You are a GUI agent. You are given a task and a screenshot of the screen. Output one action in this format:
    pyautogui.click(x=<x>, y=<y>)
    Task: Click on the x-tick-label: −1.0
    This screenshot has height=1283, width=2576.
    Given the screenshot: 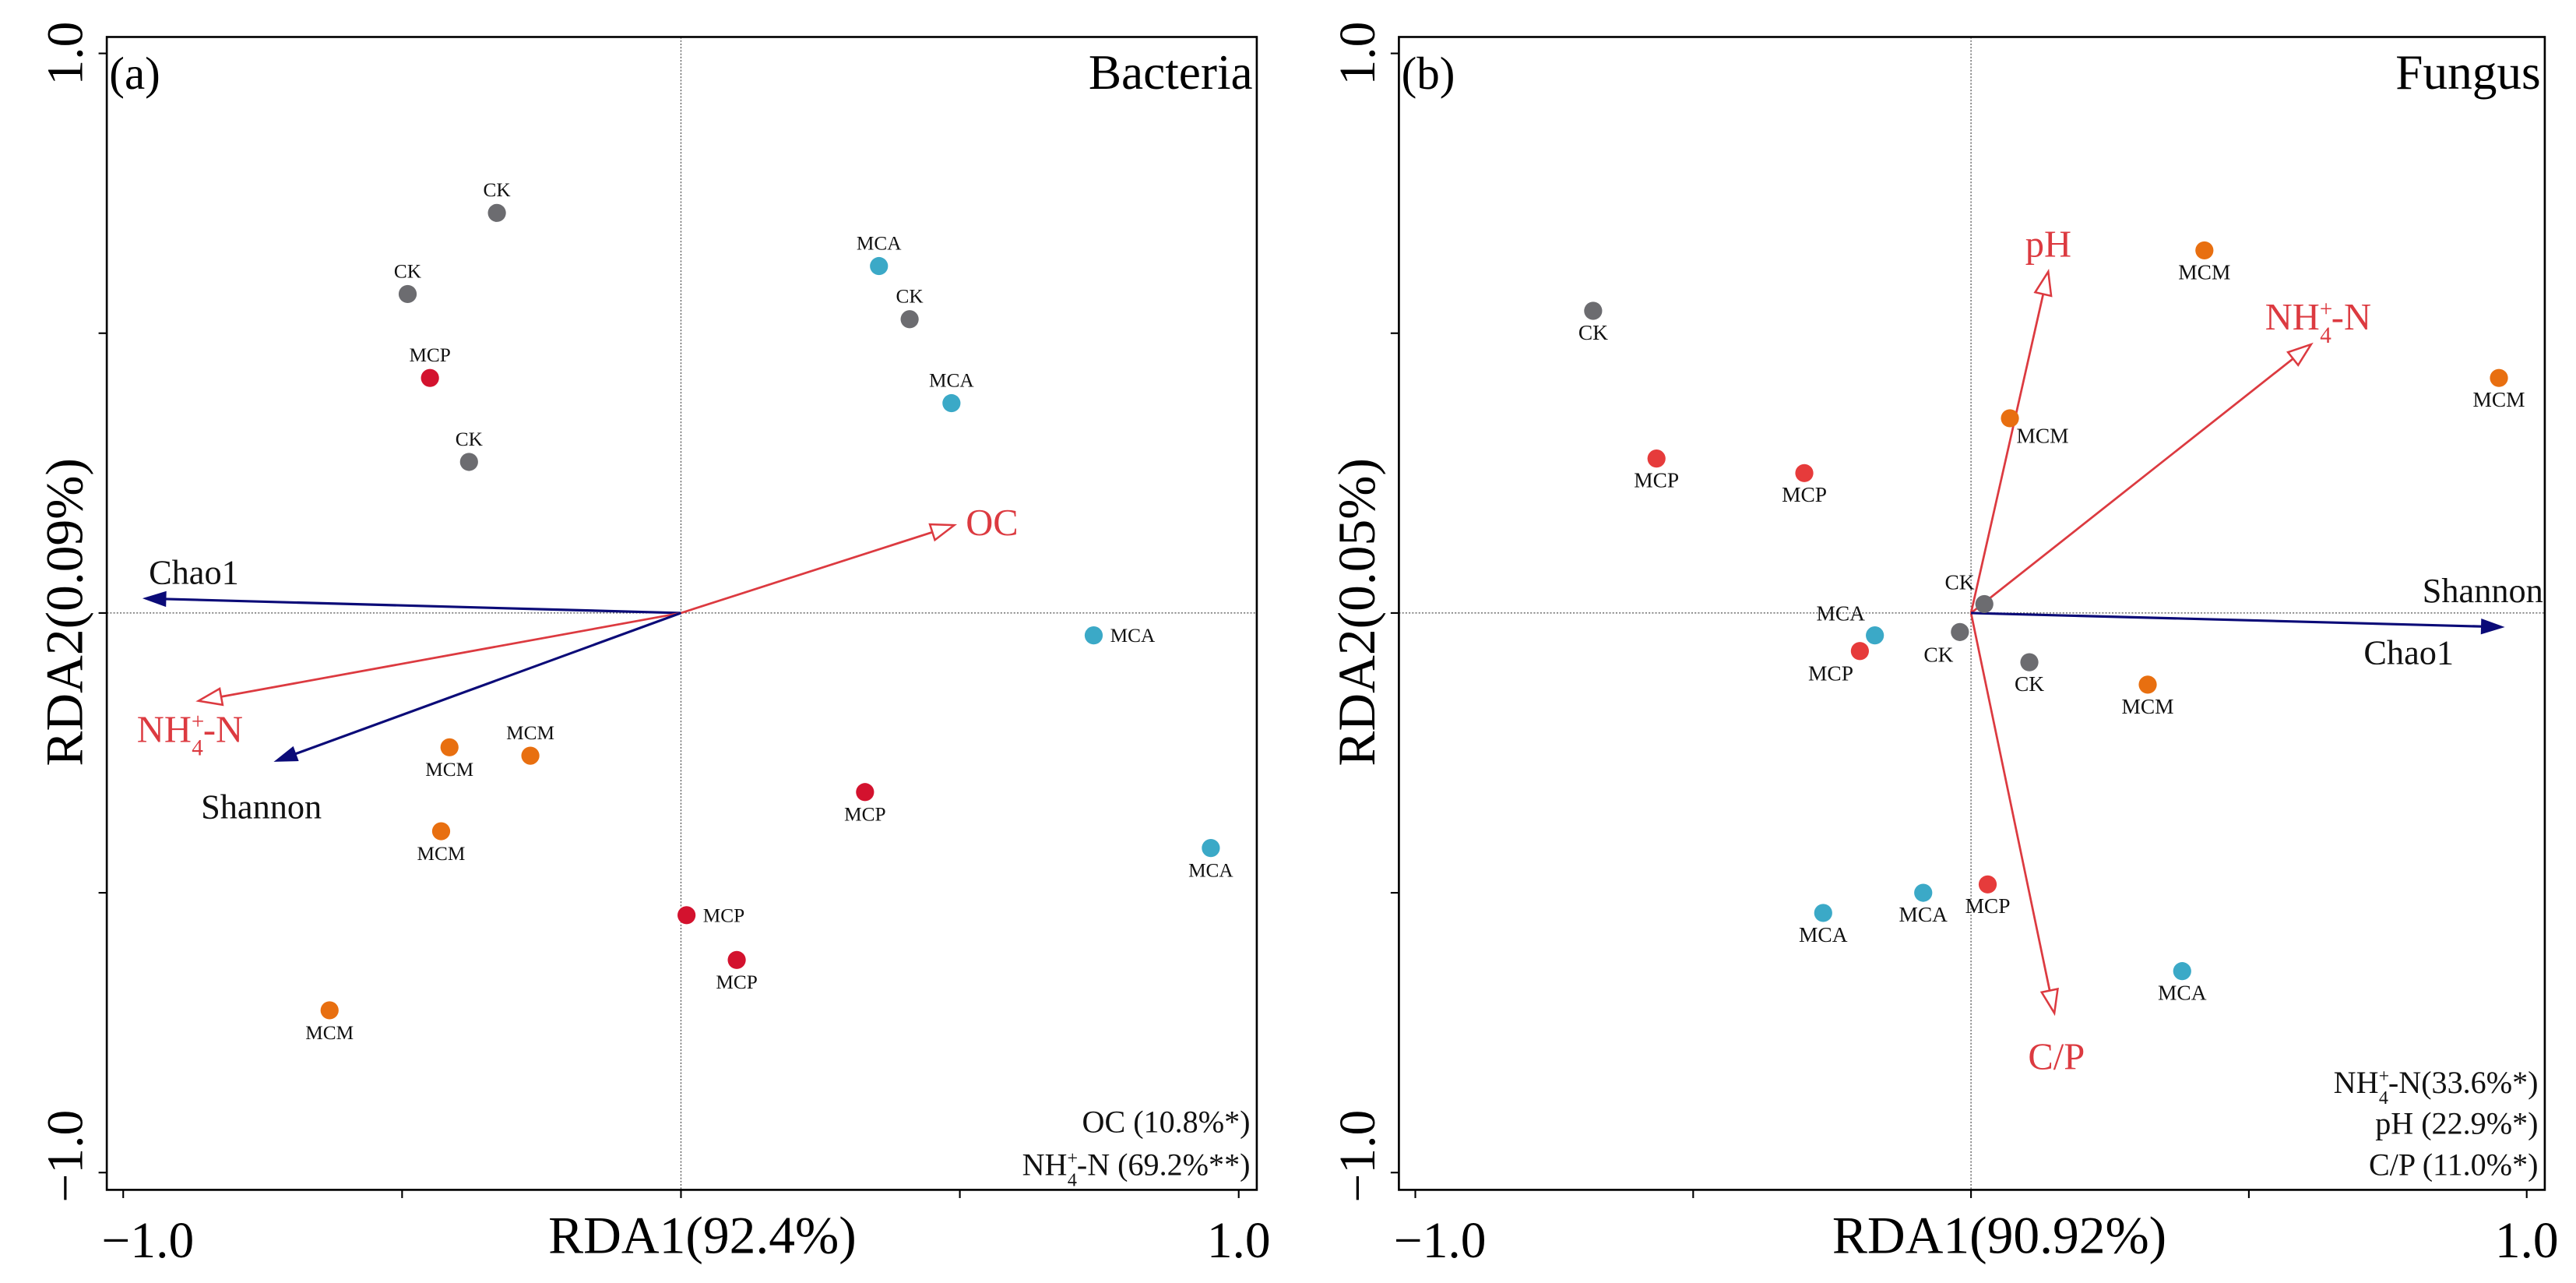 What is the action you would take?
    pyautogui.click(x=1440, y=1241)
    